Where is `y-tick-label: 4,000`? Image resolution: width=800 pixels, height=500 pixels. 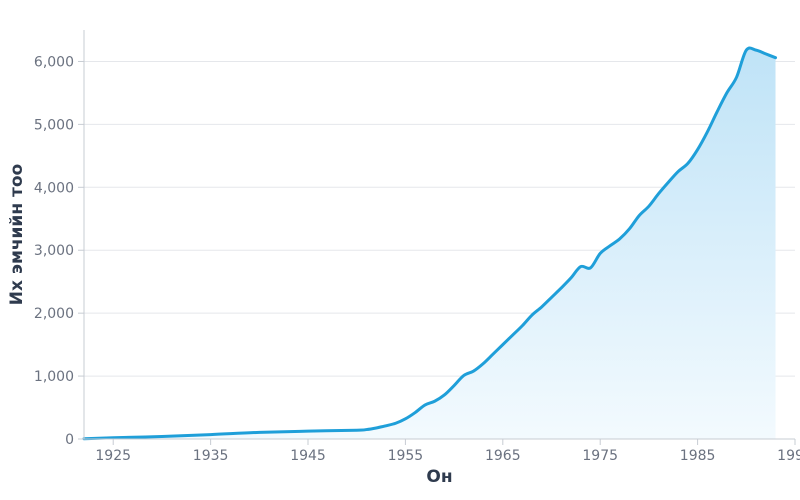 y-tick-label: 4,000 is located at coordinates (54, 188).